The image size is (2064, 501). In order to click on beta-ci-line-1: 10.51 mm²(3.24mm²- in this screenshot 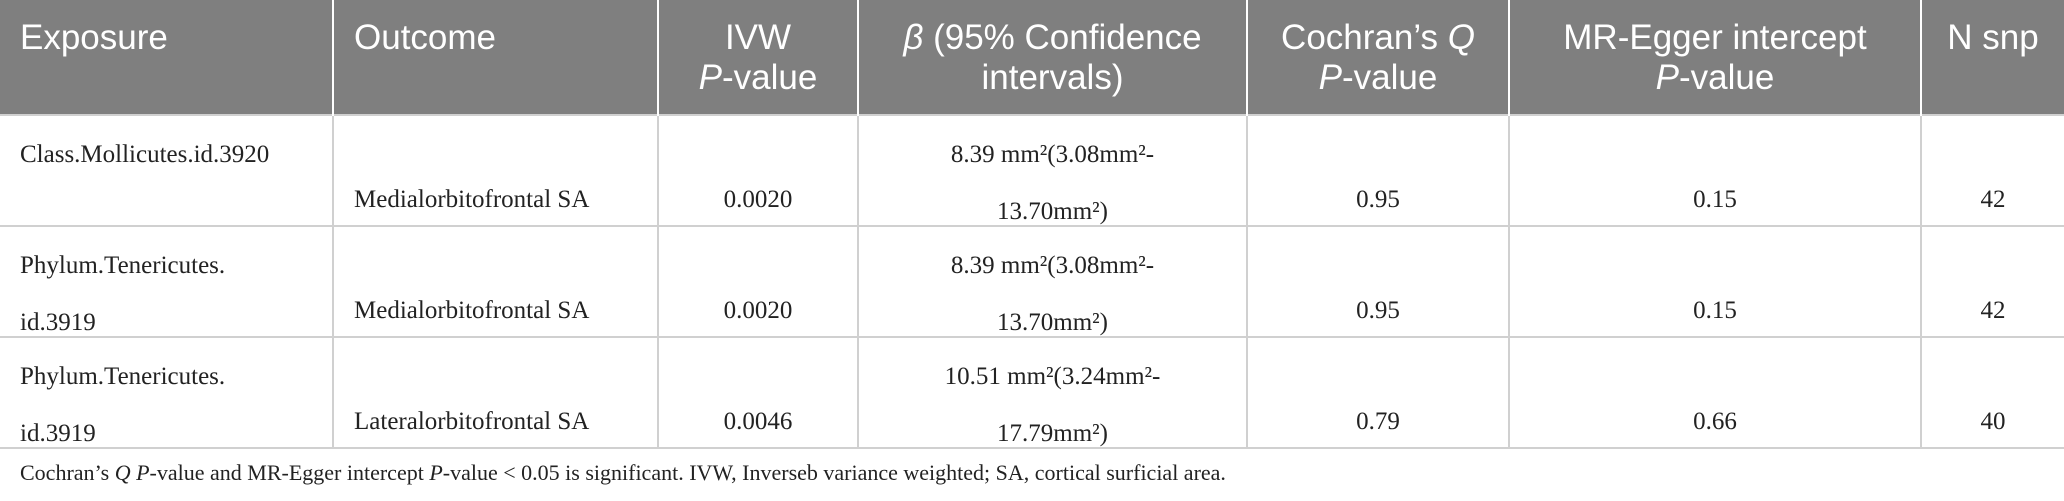, I will do `click(1052, 376)`.